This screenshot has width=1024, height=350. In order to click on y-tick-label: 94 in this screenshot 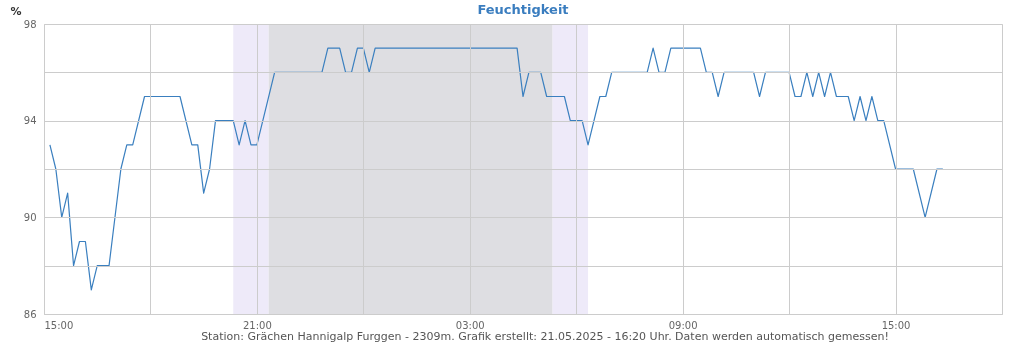, I will do `click(30, 121)`.